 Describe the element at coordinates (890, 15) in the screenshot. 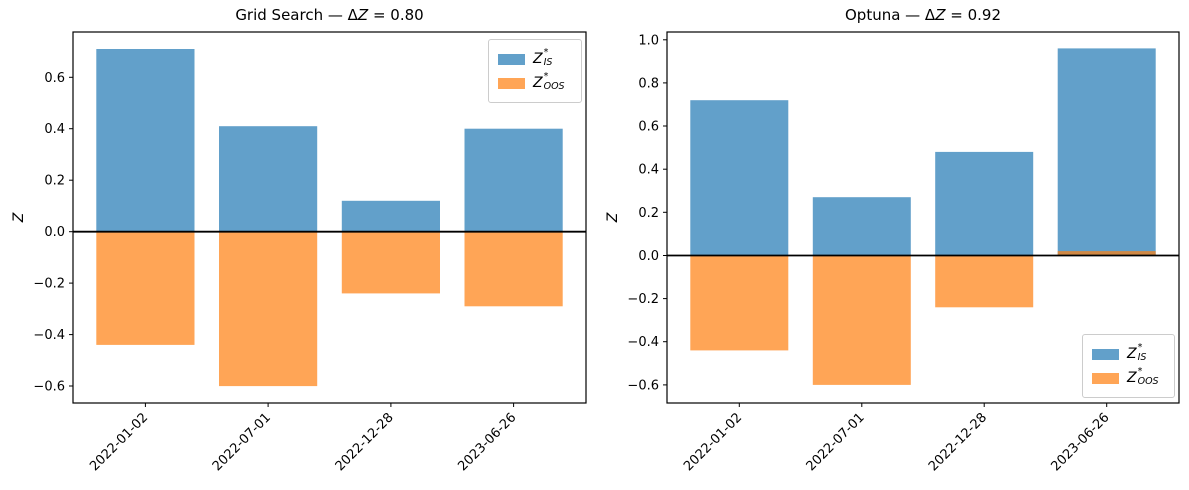

I see `title-text-prefix: Optuna — Δ` at that location.